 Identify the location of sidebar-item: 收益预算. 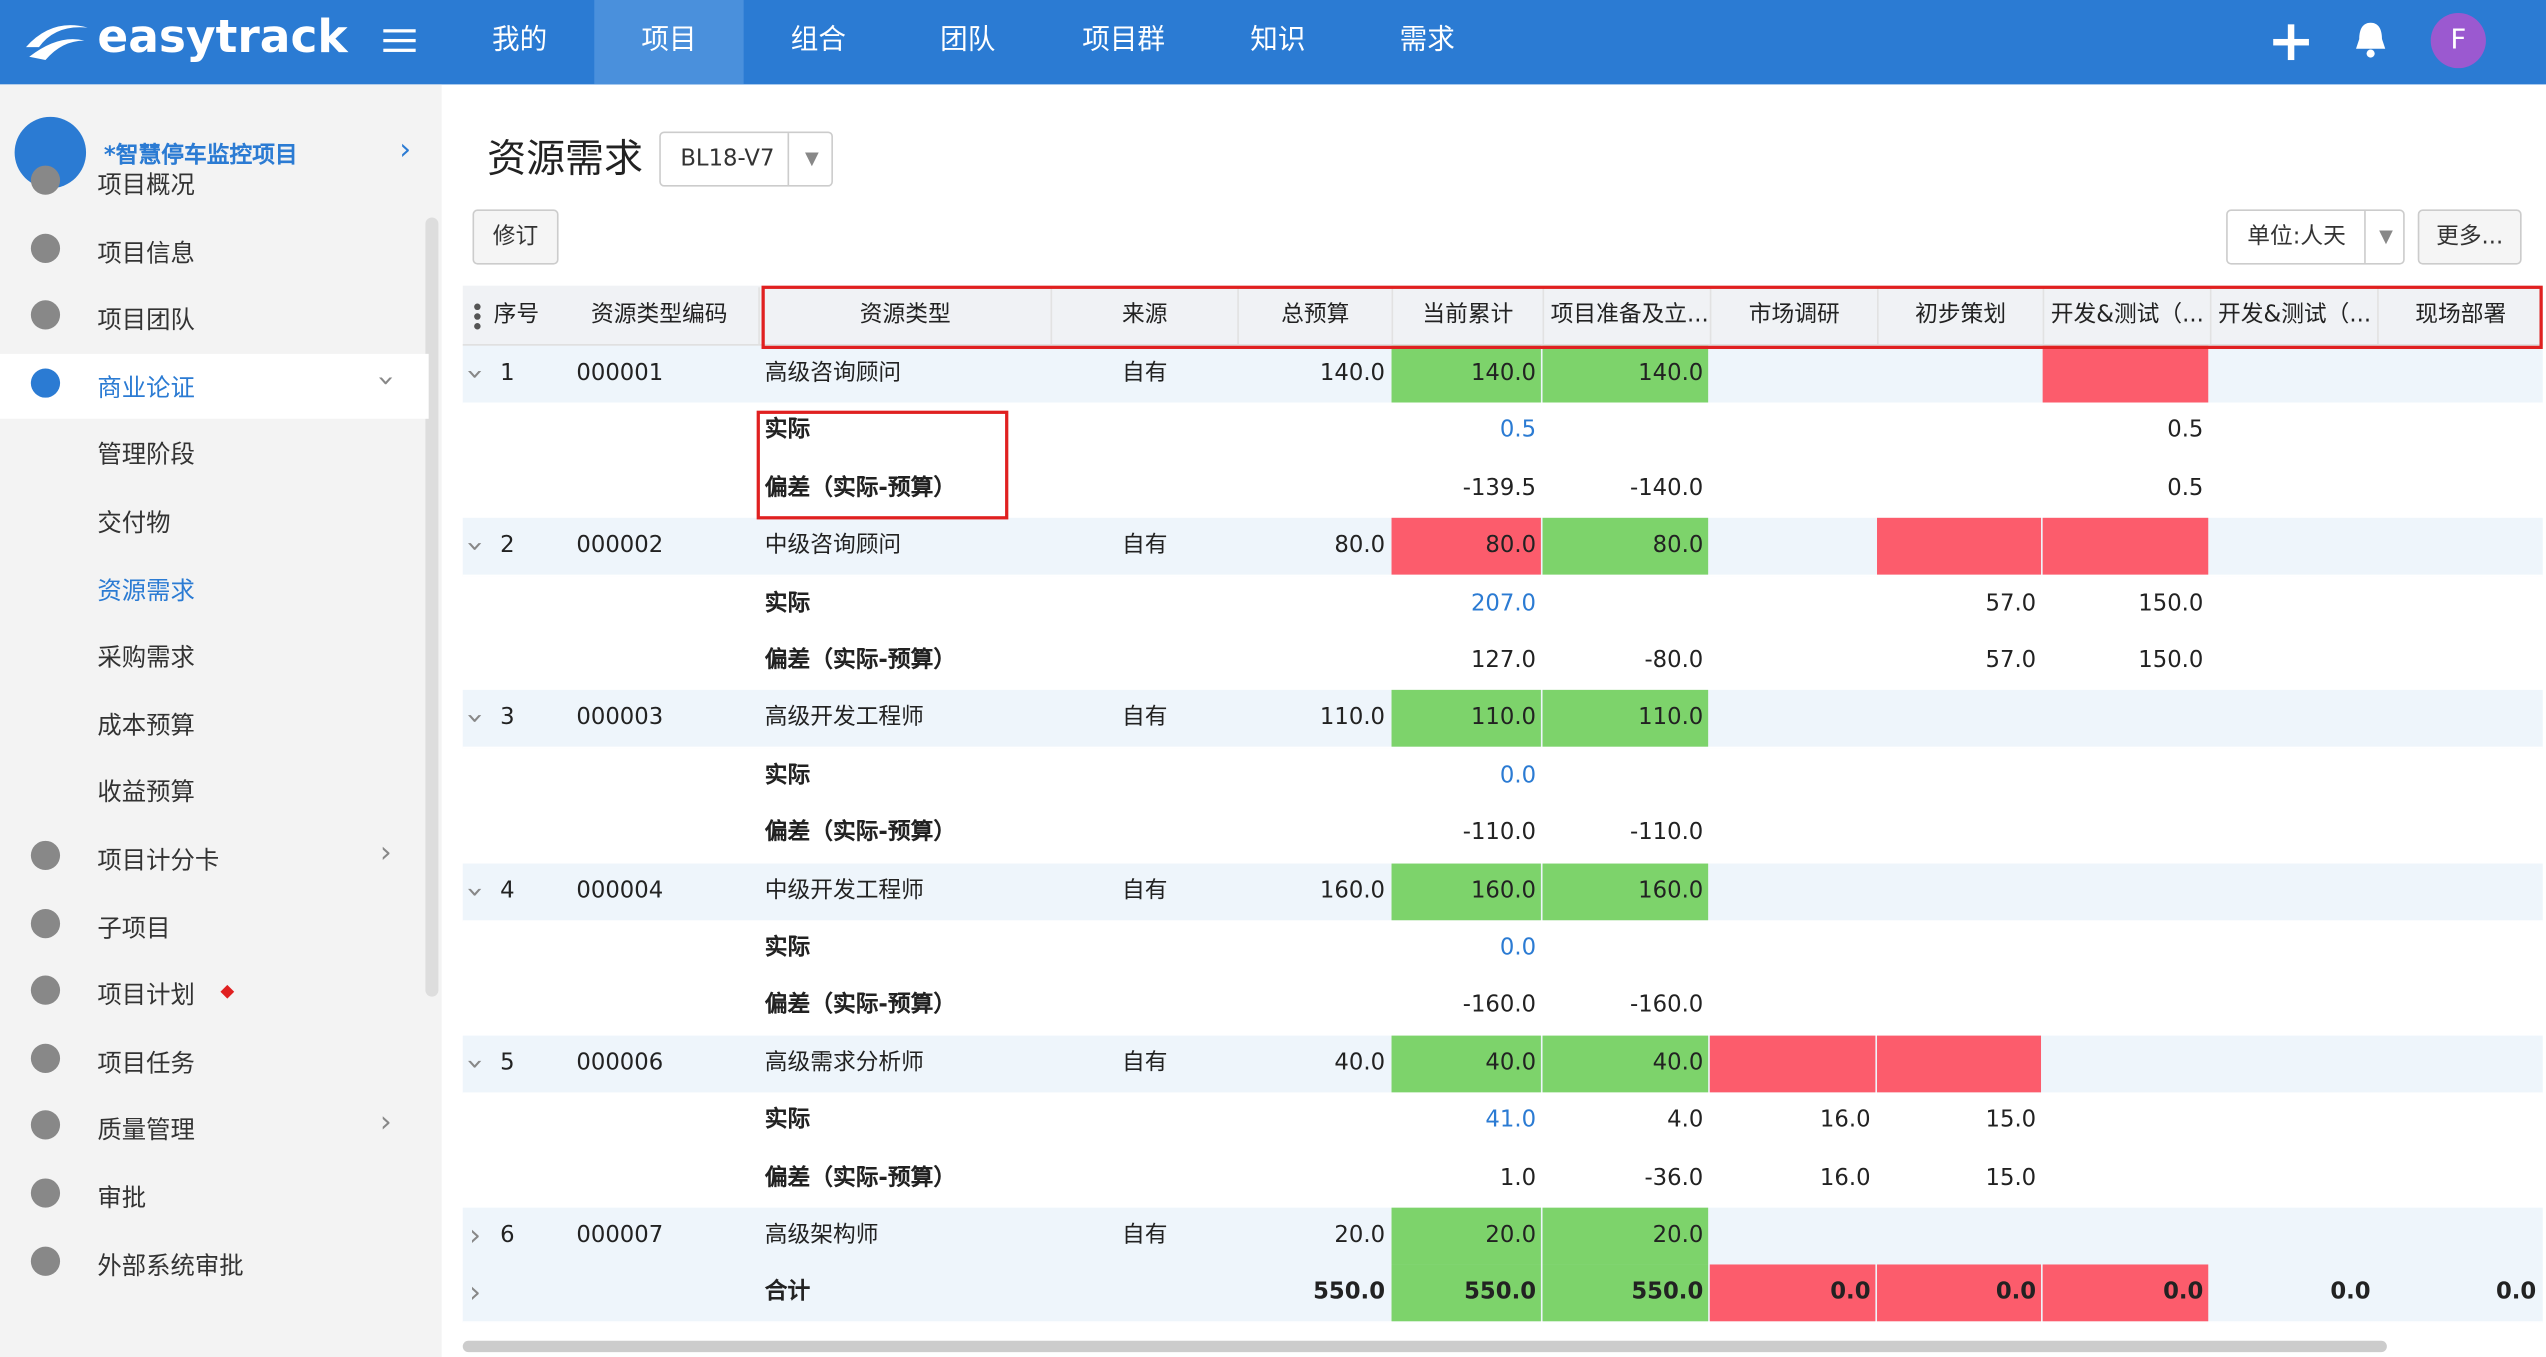
(146, 793).